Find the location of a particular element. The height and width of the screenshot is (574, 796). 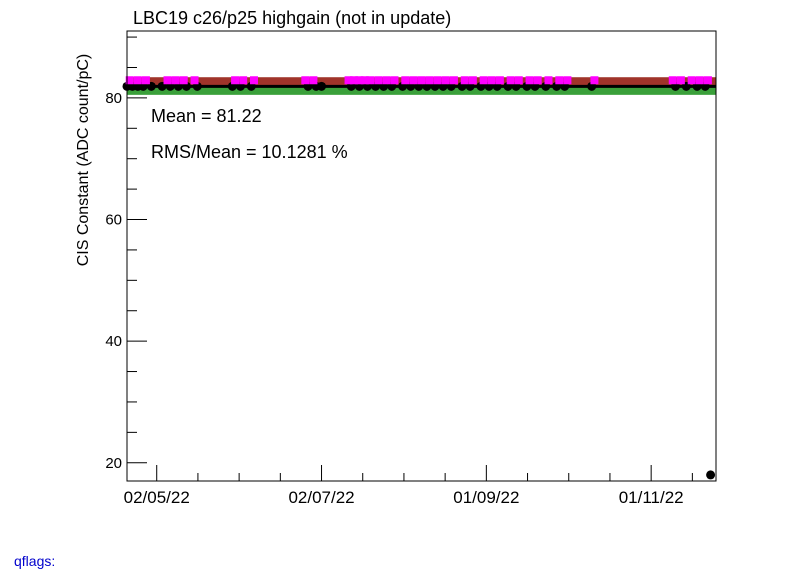

y-tick-label: 40 is located at coordinates (113, 341).